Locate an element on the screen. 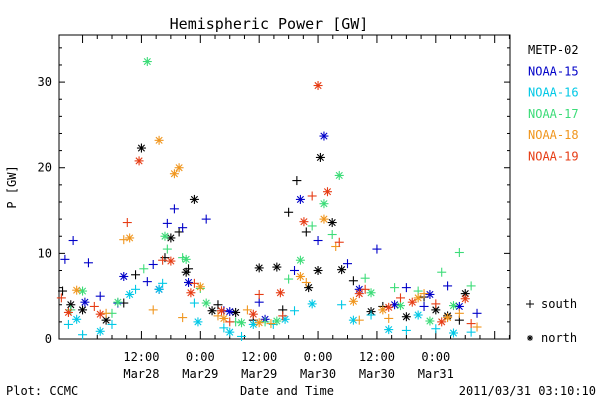 Image resolution: width=600 pixels, height=400 pixels. x-tick-label-date: Mar29 is located at coordinates (200, 374).